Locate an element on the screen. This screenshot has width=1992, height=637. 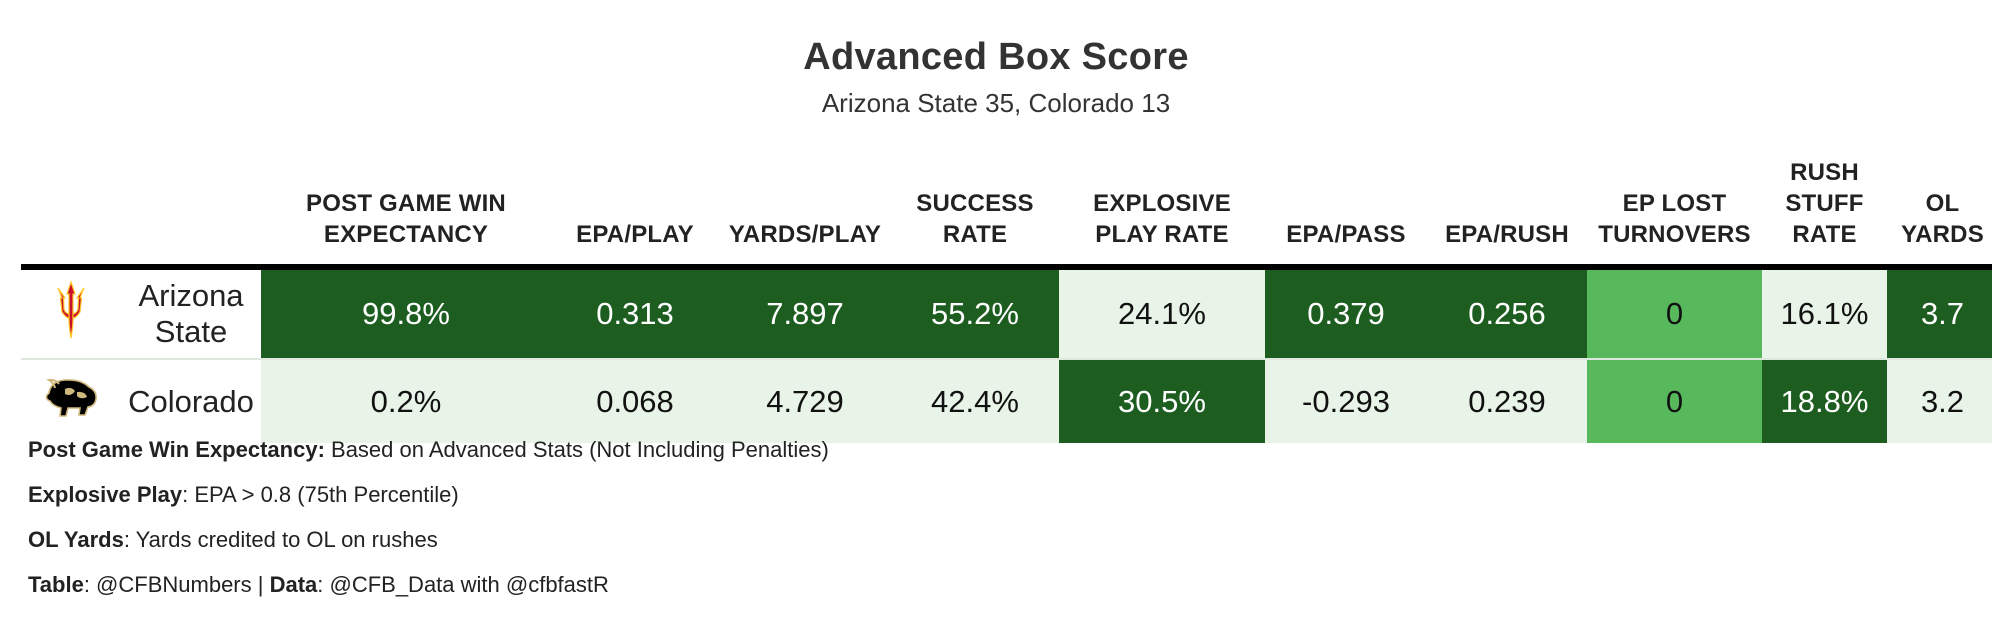
cell-explosive-play-rate: 24.1% is located at coordinates (1162, 313).